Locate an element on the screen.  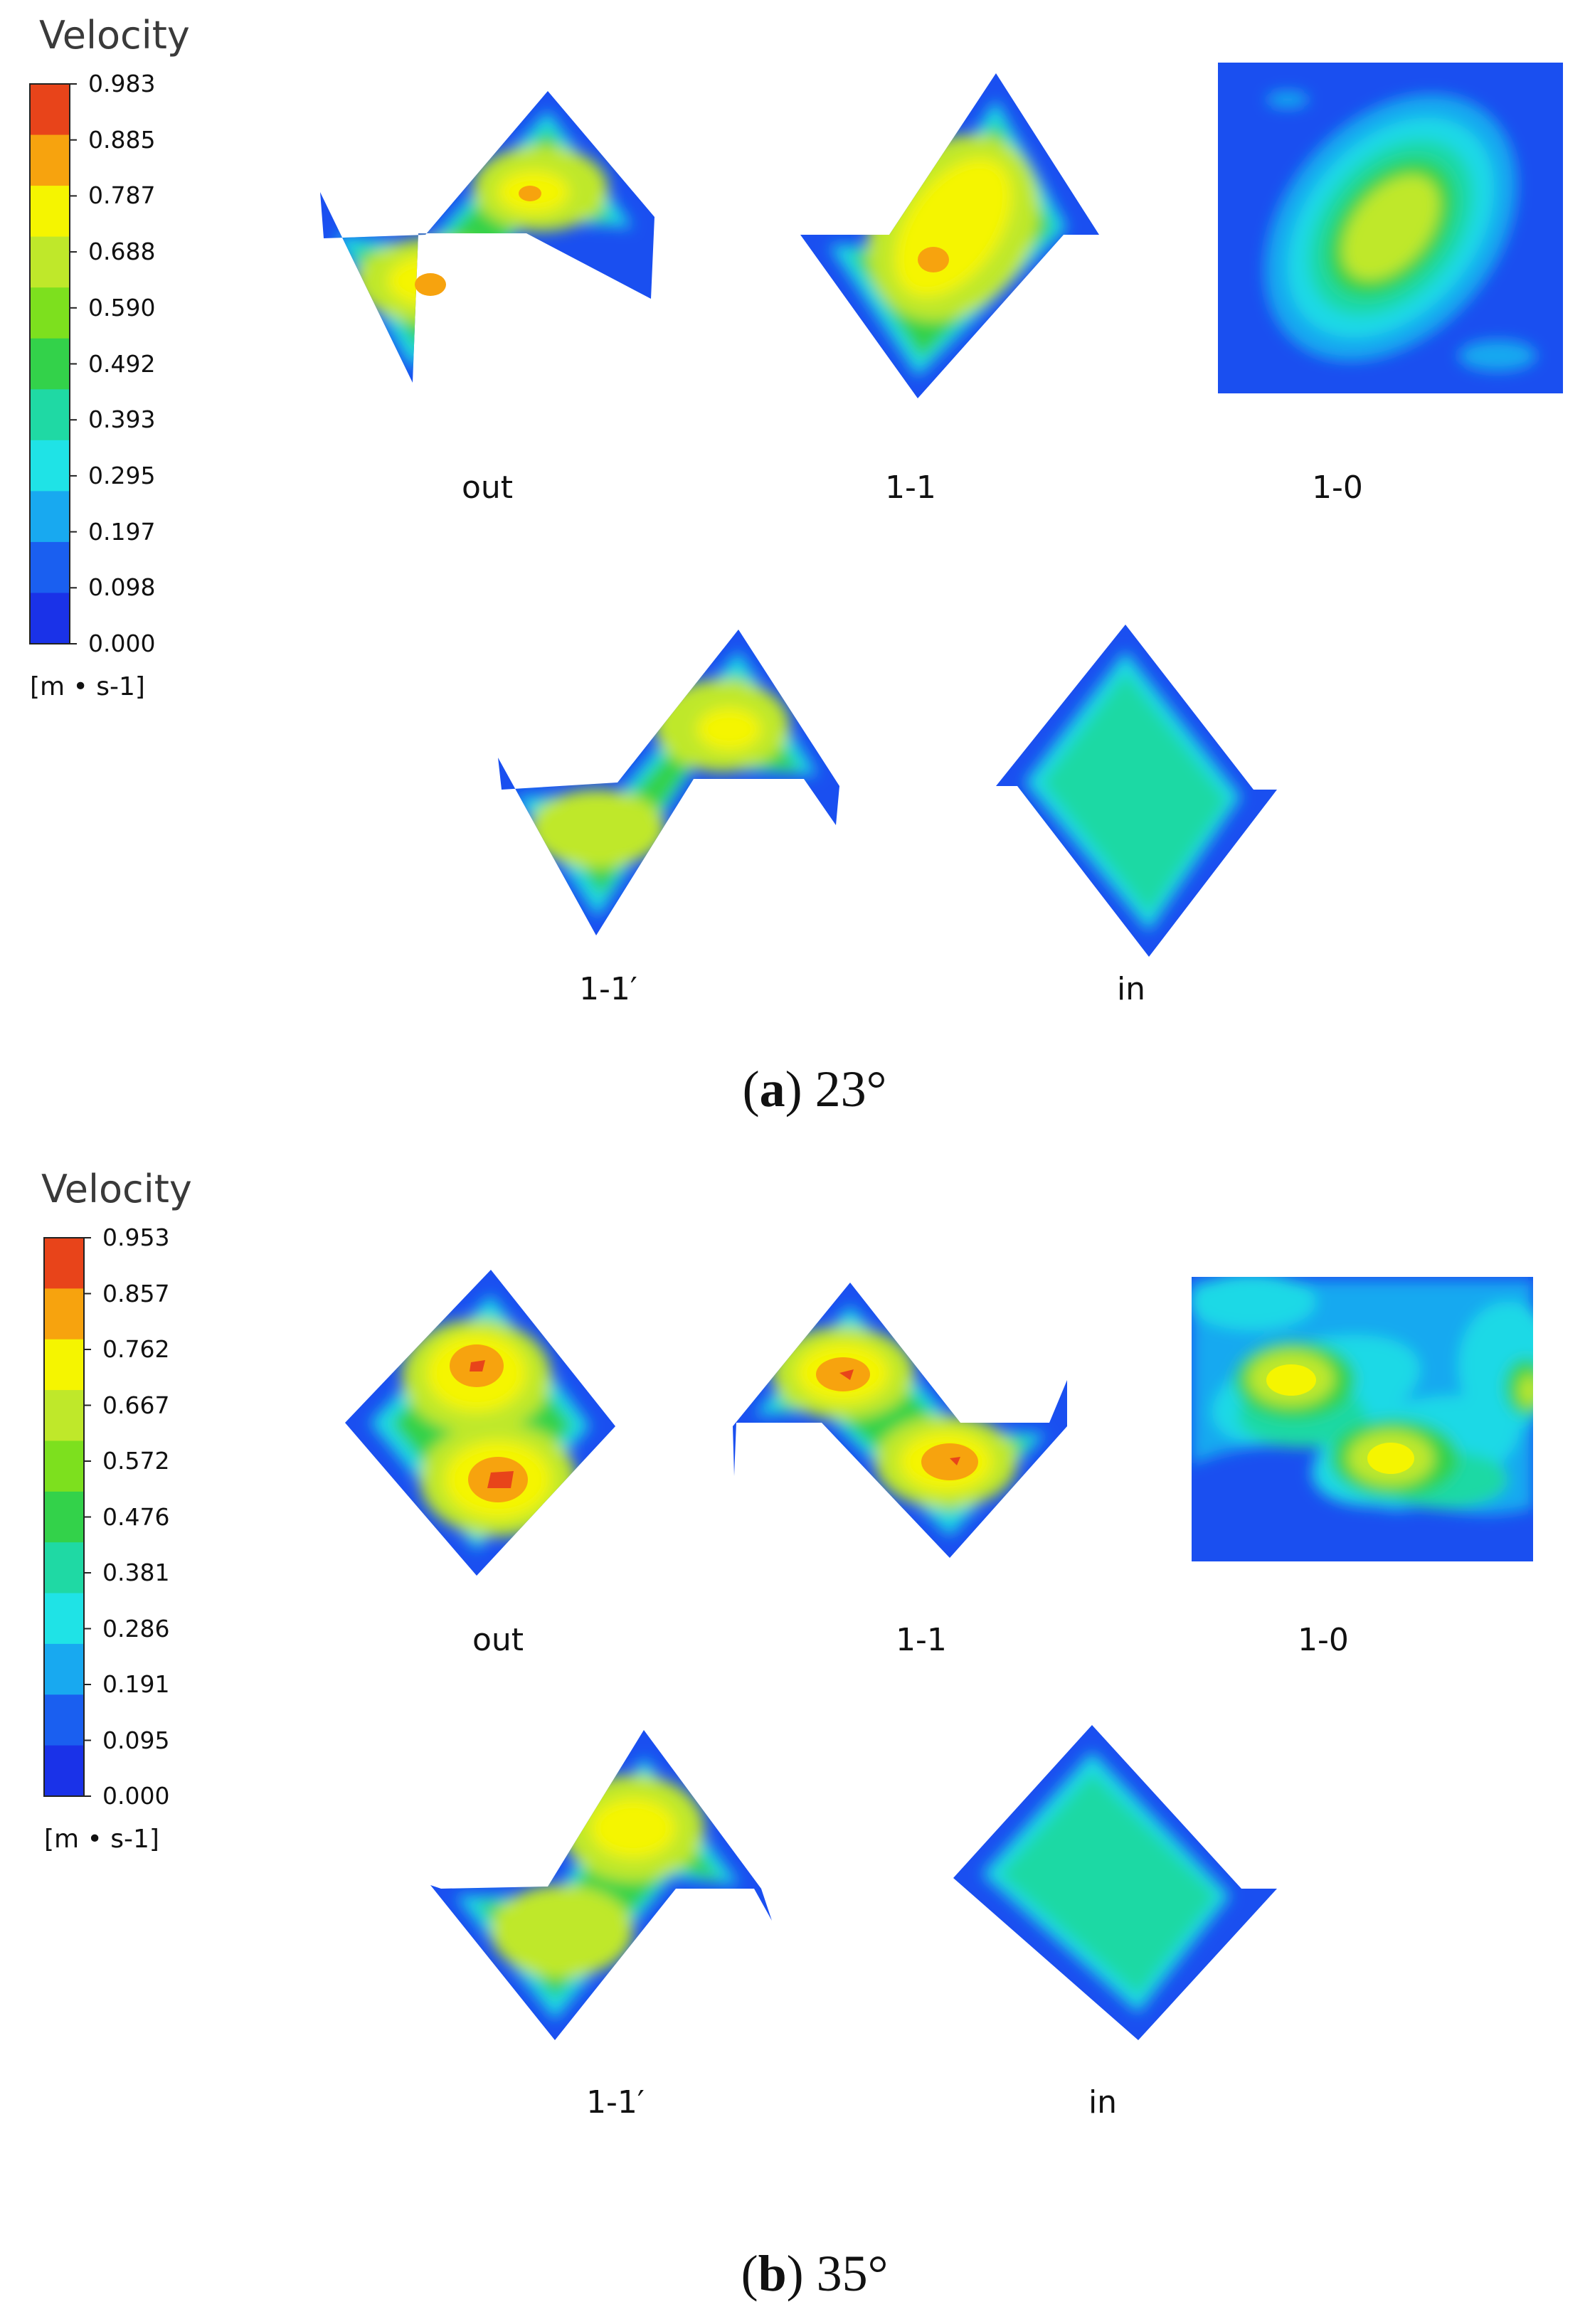
colorbar-tick-label: 0.476 is located at coordinates (136, 1516).